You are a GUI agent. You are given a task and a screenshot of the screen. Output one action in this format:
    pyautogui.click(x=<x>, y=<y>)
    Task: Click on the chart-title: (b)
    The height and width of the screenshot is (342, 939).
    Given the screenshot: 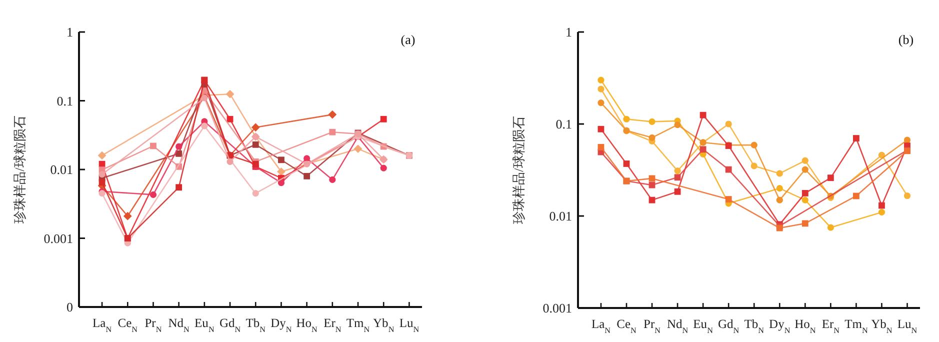 What is the action you would take?
    pyautogui.click(x=906, y=39)
    